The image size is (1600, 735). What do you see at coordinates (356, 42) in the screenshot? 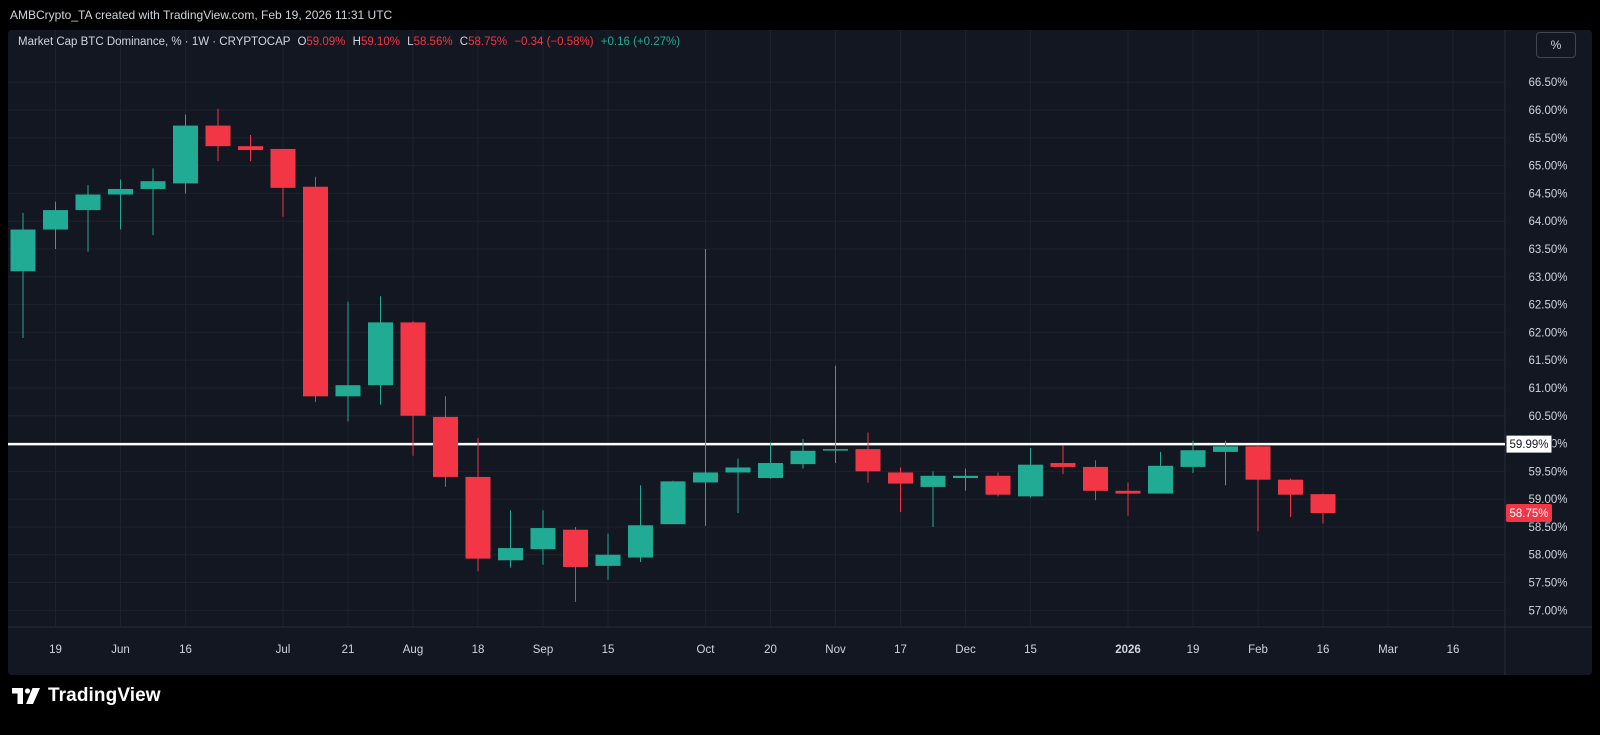
I see `high-label: H` at bounding box center [356, 42].